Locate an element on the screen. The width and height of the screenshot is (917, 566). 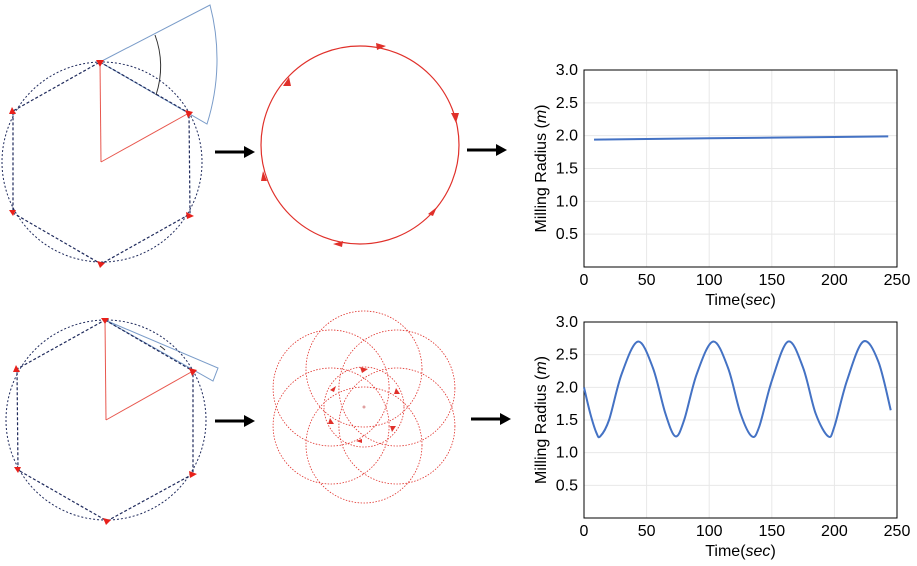
row2-geometry is located at coordinates (112, 421).